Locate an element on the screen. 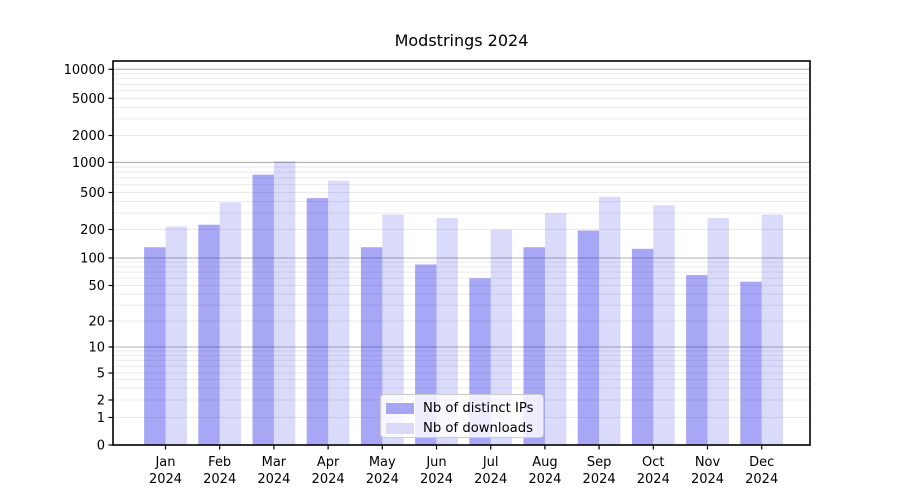 The width and height of the screenshot is (900, 500). x-tick-label-month: Feb is located at coordinates (219, 462).